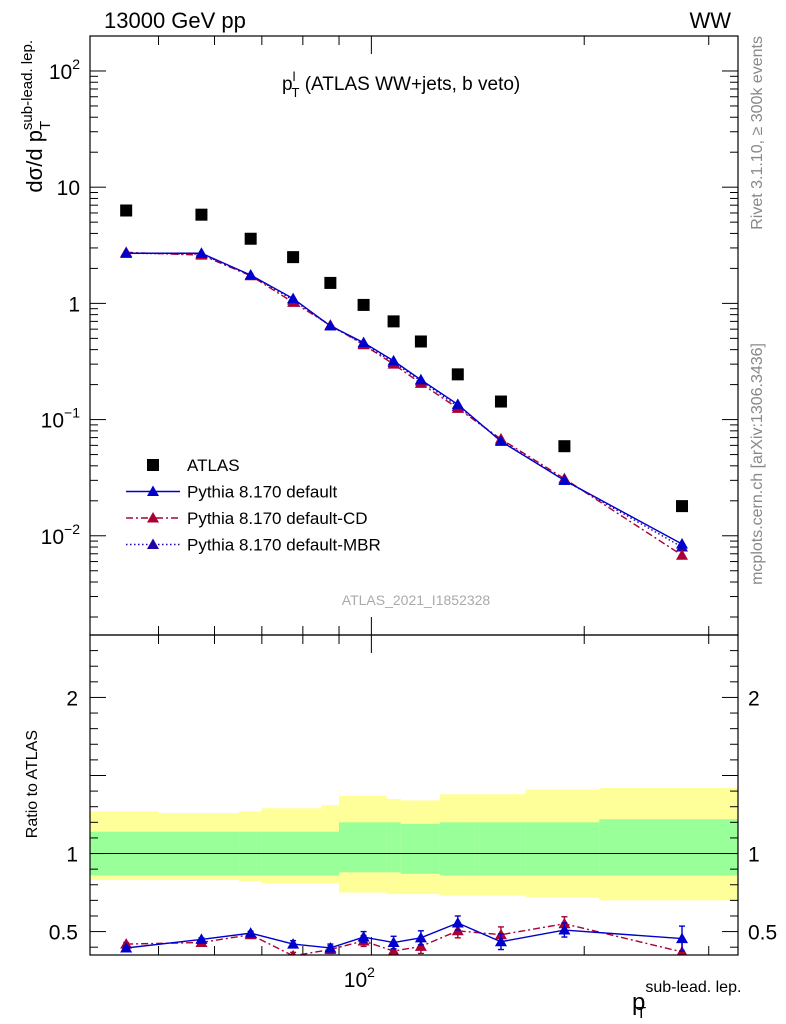 This screenshot has width=786, height=1024. I want to click on main-y-tick-label: 10⁻², so click(61, 535).